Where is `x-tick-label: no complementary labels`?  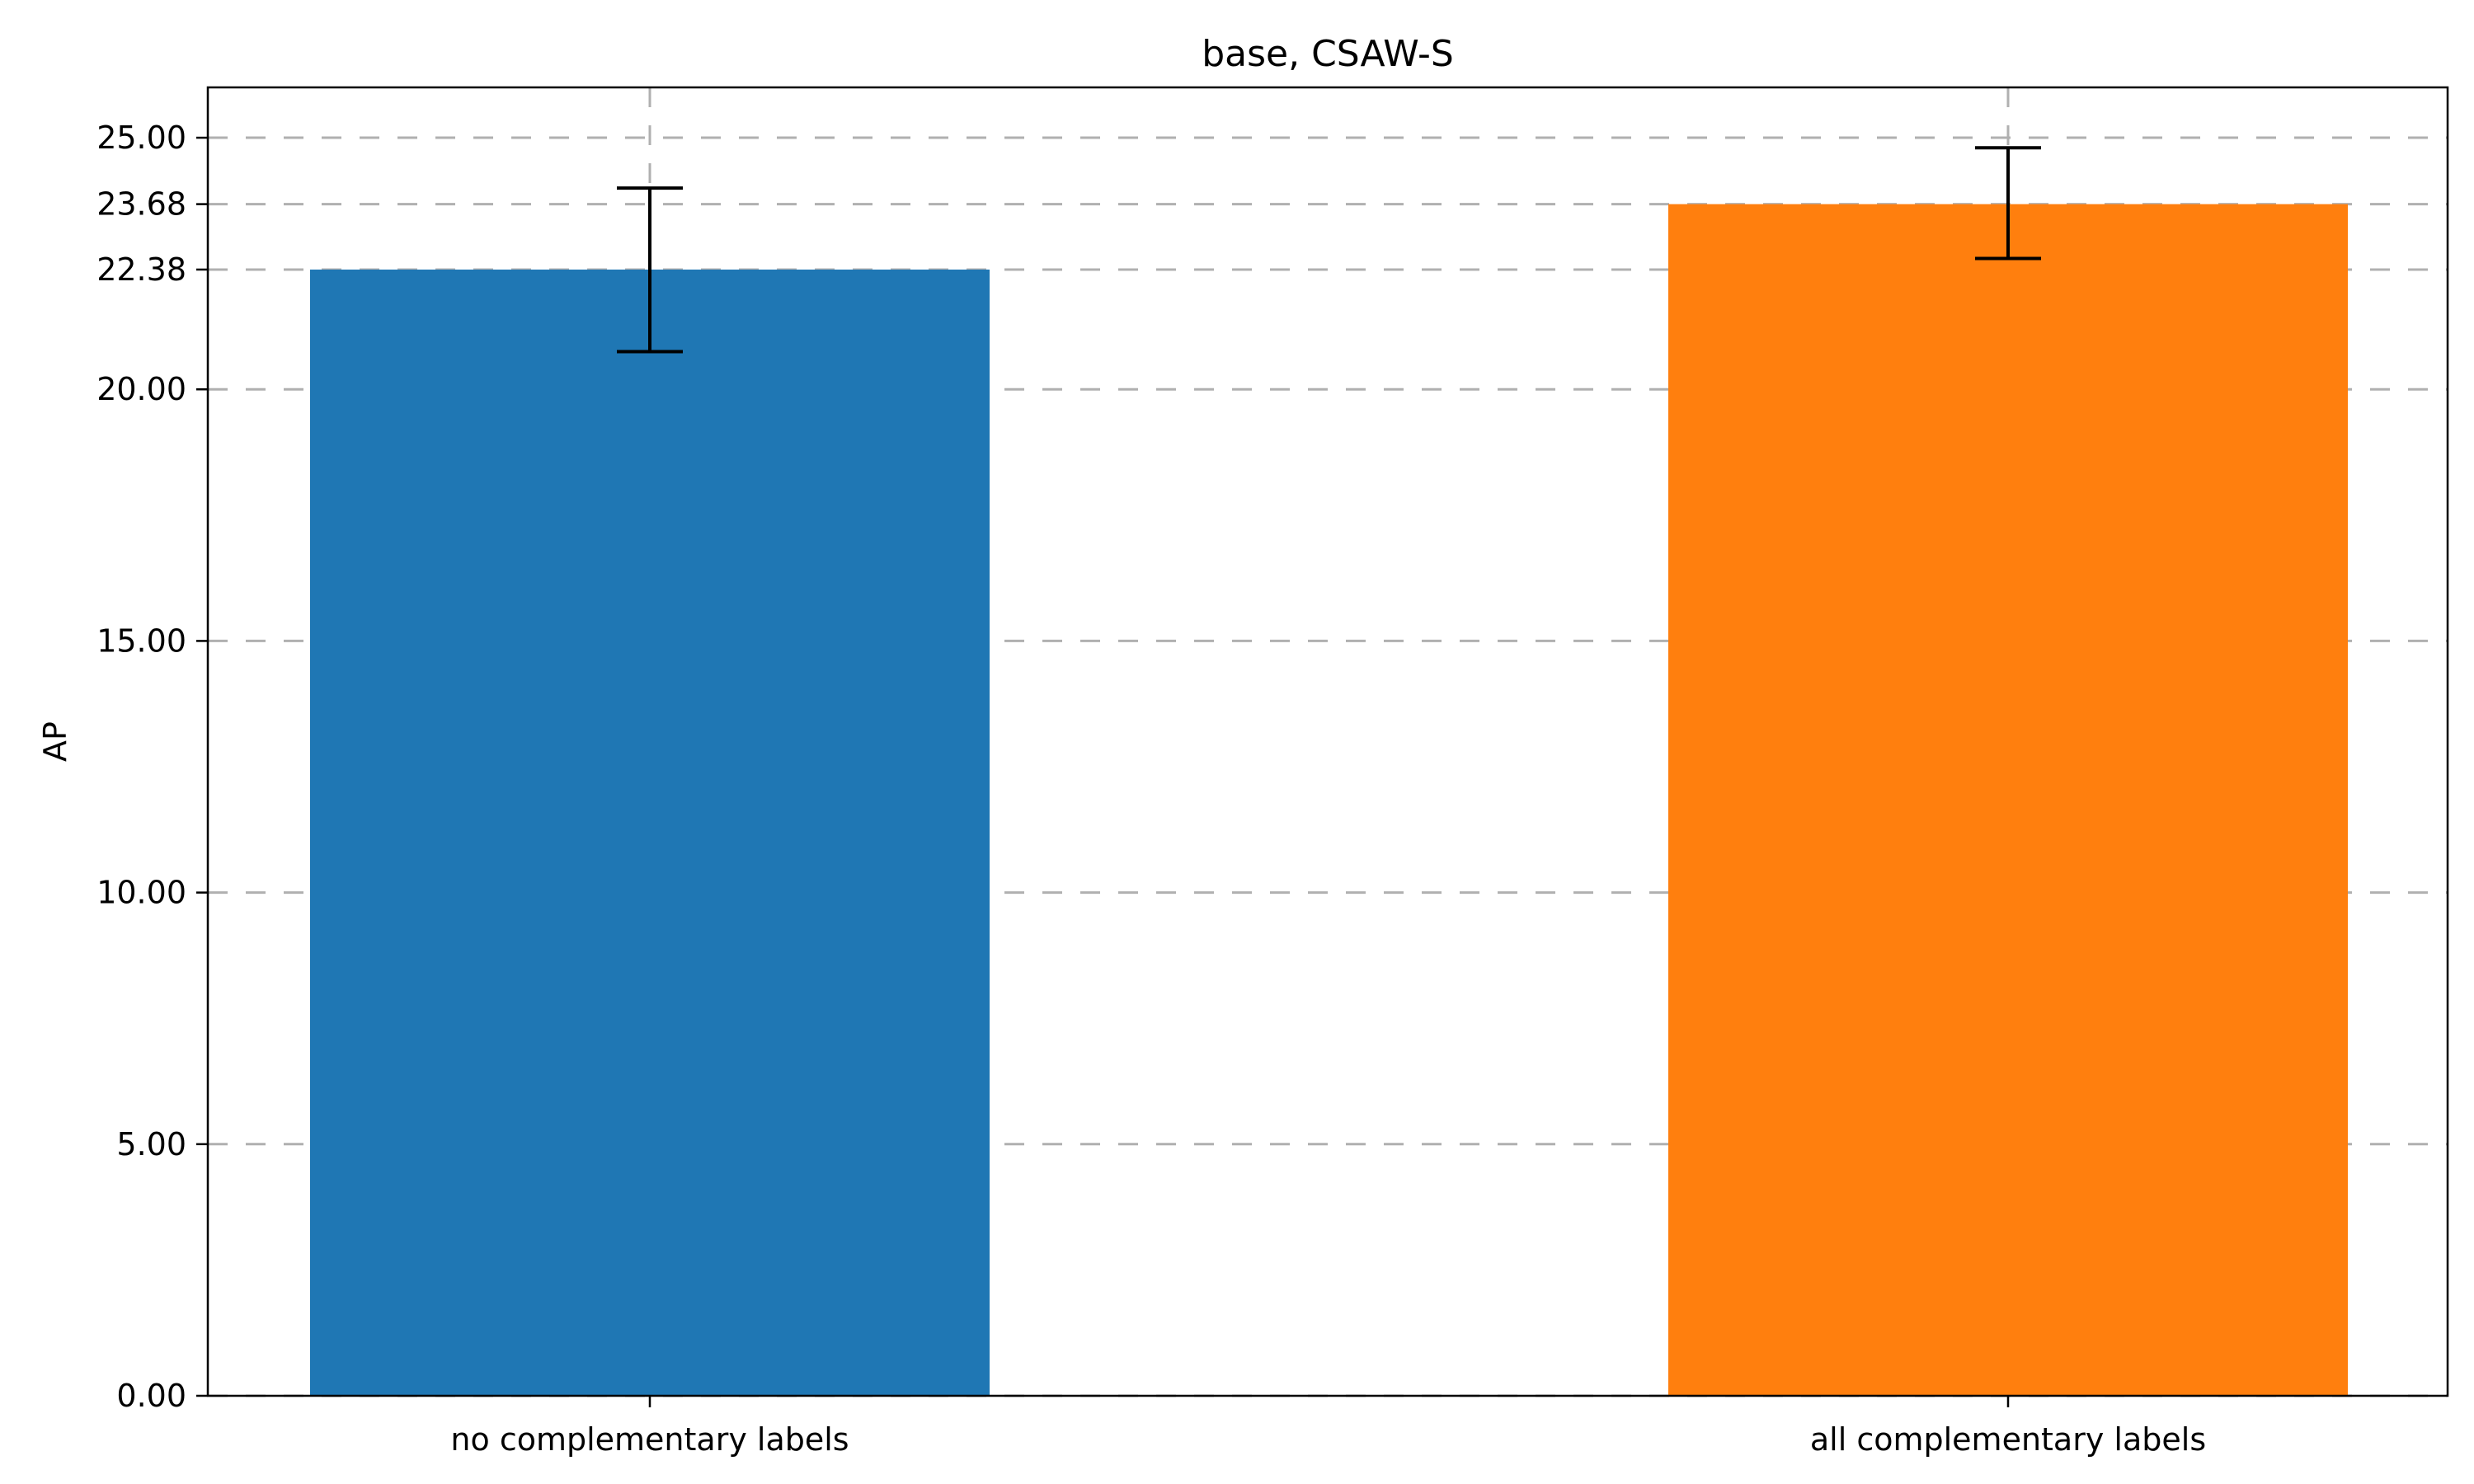 x-tick-label: no complementary labels is located at coordinates (649, 1439).